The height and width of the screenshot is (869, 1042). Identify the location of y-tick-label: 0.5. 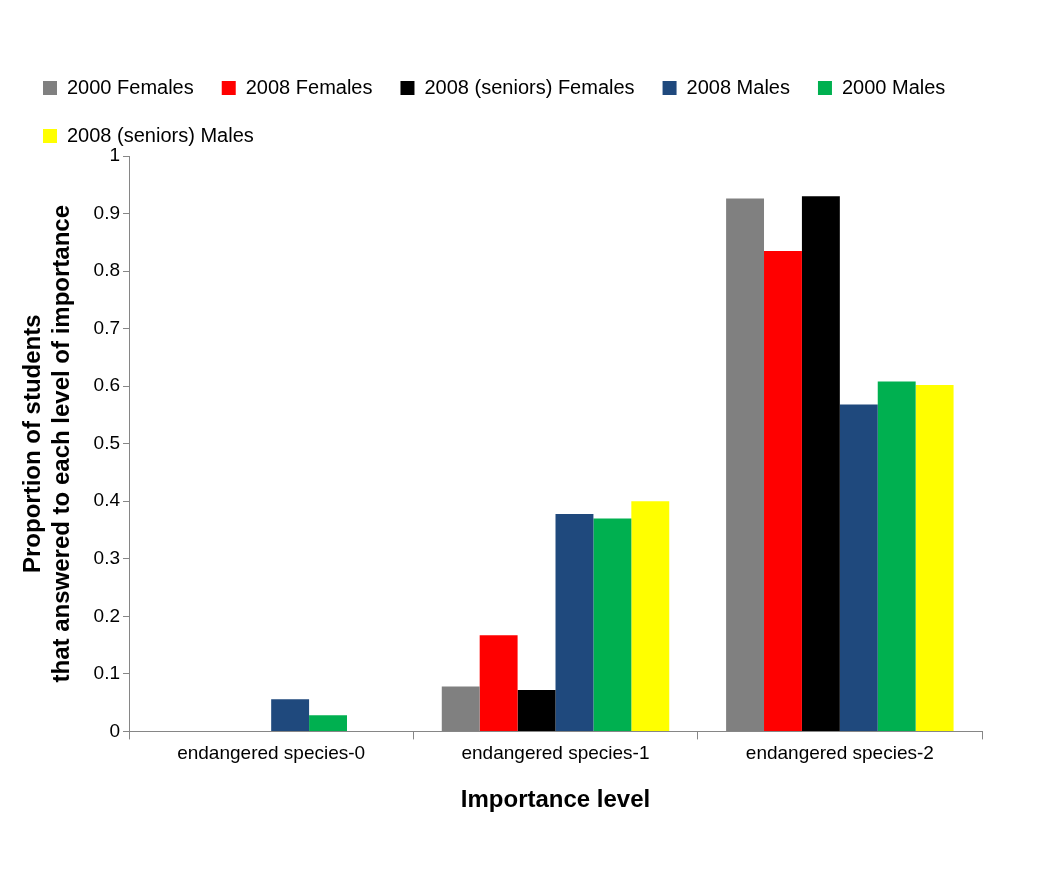
(107, 442).